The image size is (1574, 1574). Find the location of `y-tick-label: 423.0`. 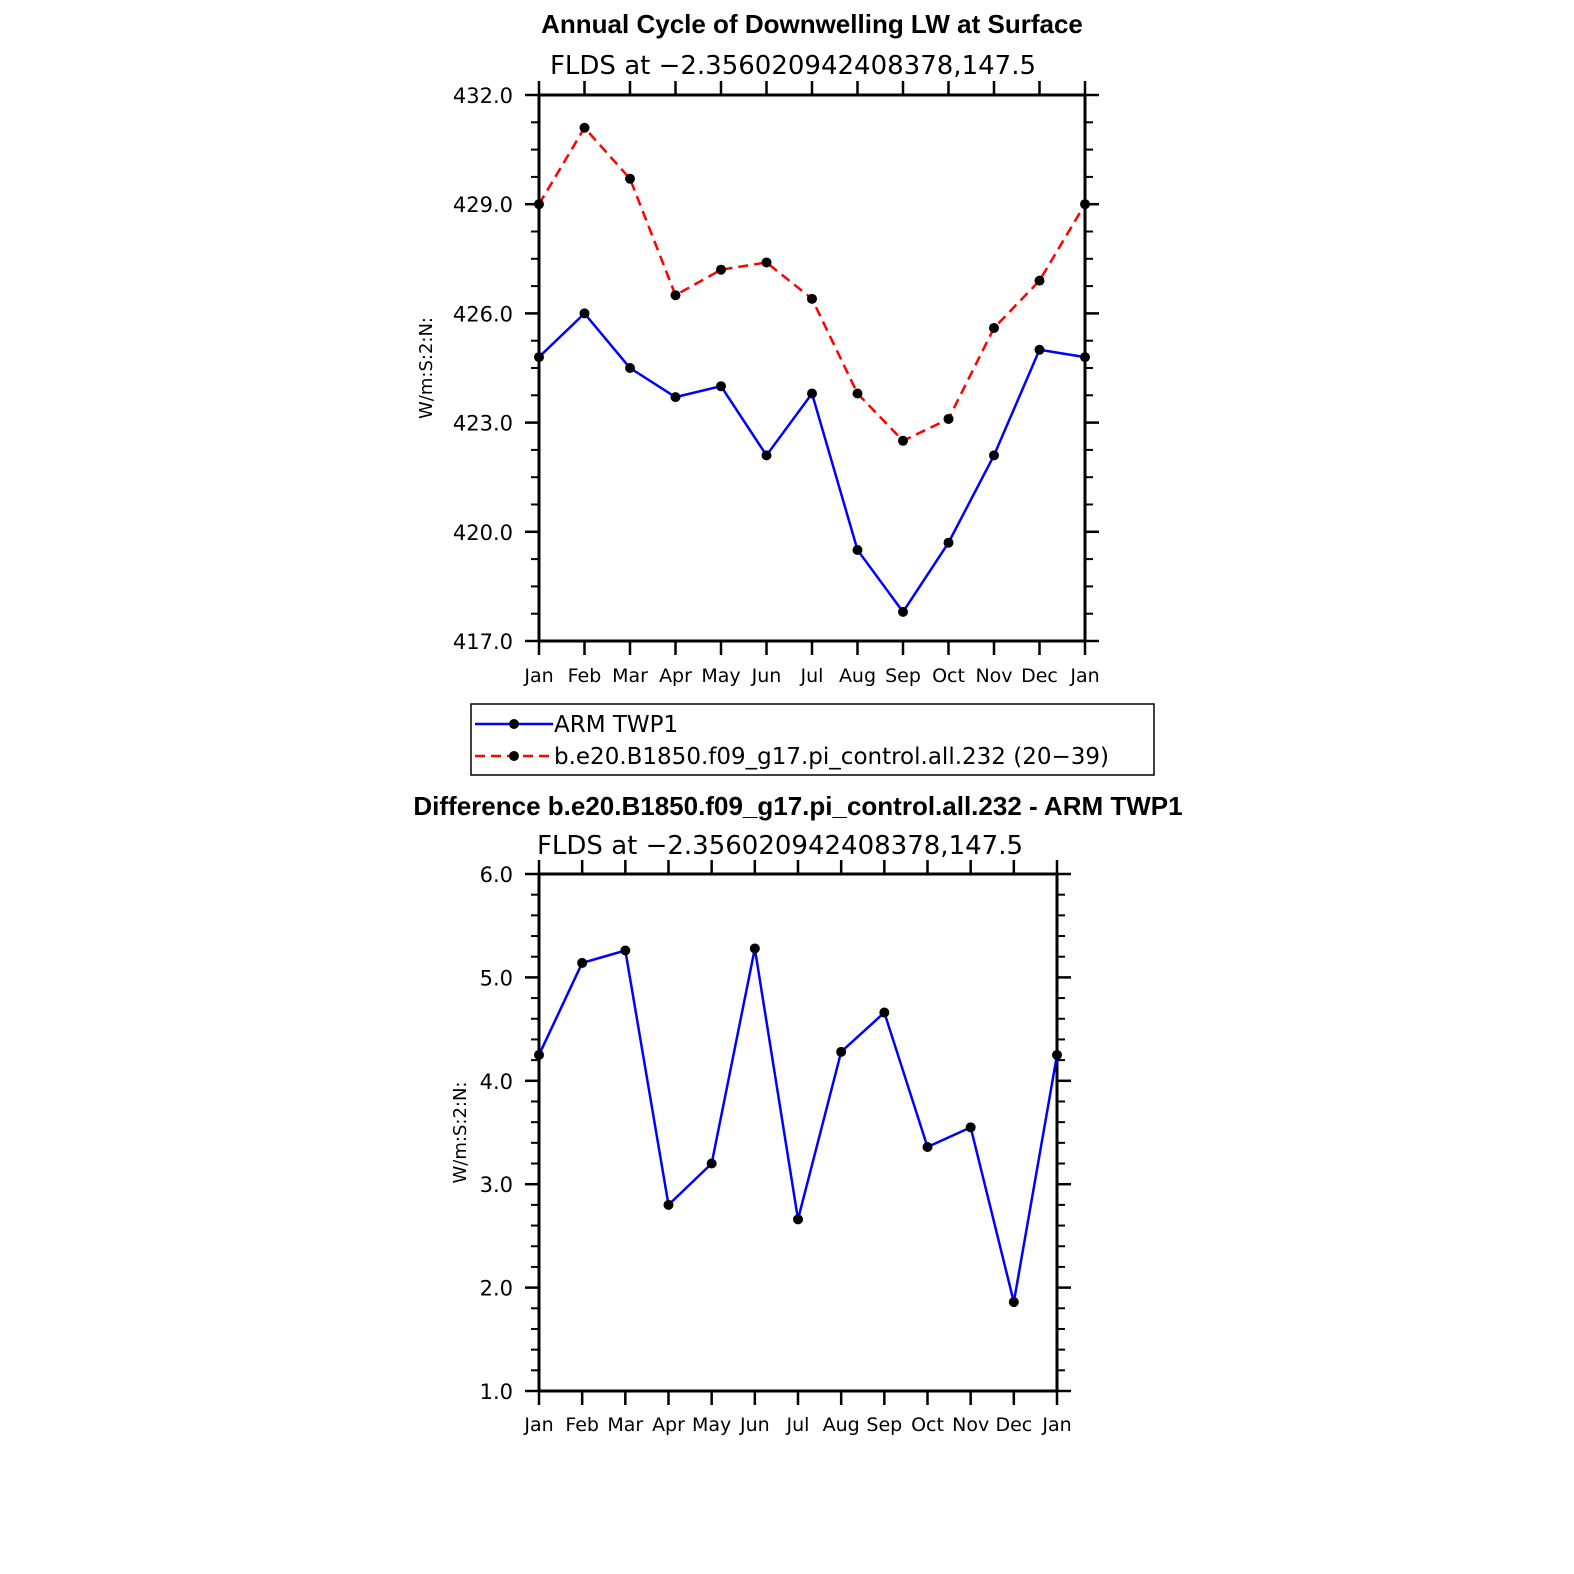

y-tick-label: 423.0 is located at coordinates (483, 424).